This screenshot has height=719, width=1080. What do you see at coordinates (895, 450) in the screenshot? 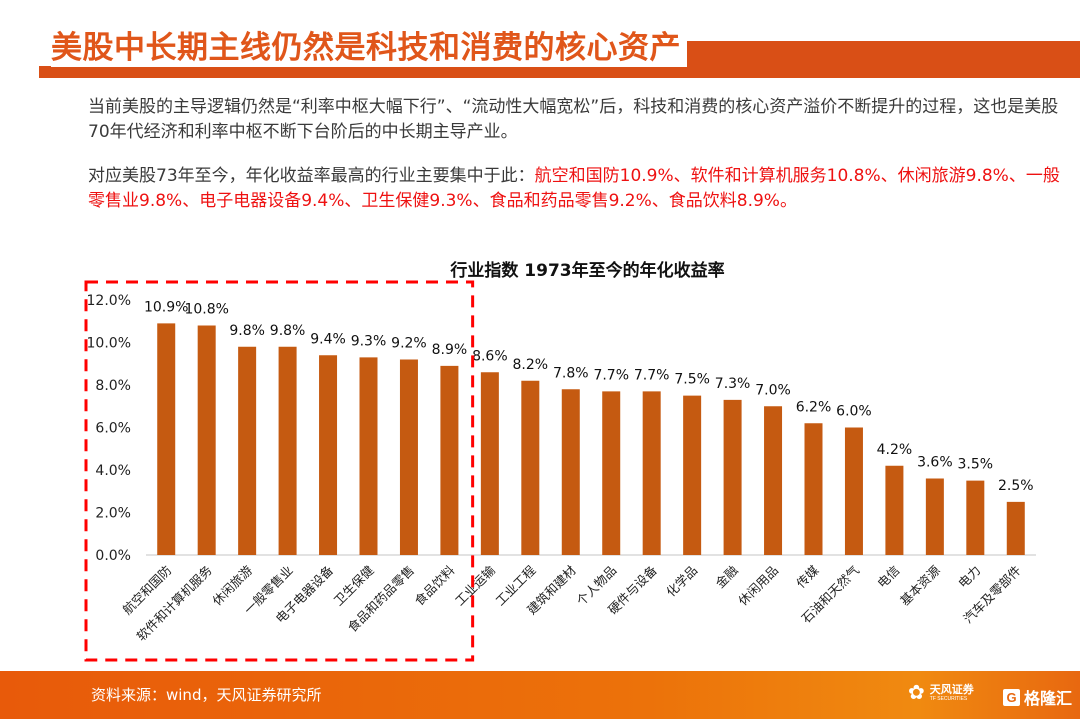
I see `data-label: 4.2%` at bounding box center [895, 450].